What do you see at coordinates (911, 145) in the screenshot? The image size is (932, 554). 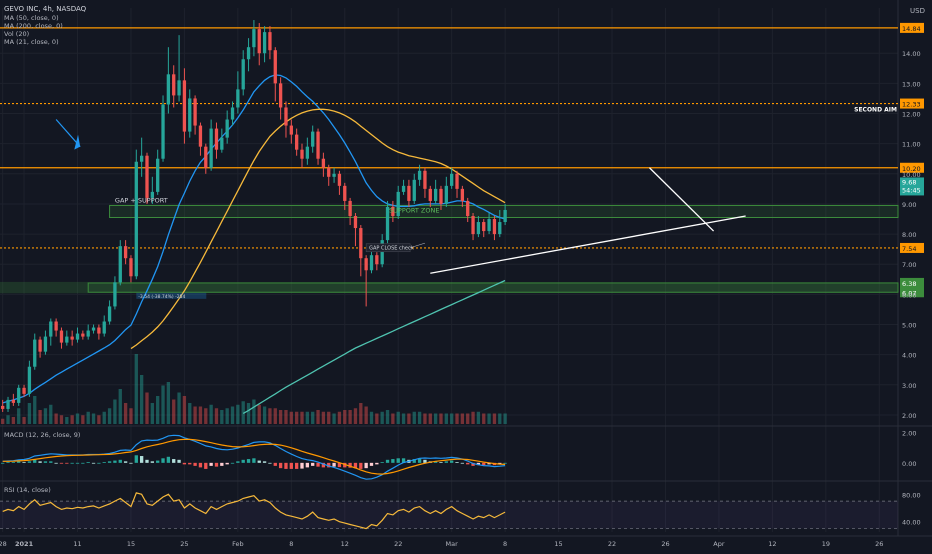 I see `price-axis-label: 11.00` at bounding box center [911, 145].